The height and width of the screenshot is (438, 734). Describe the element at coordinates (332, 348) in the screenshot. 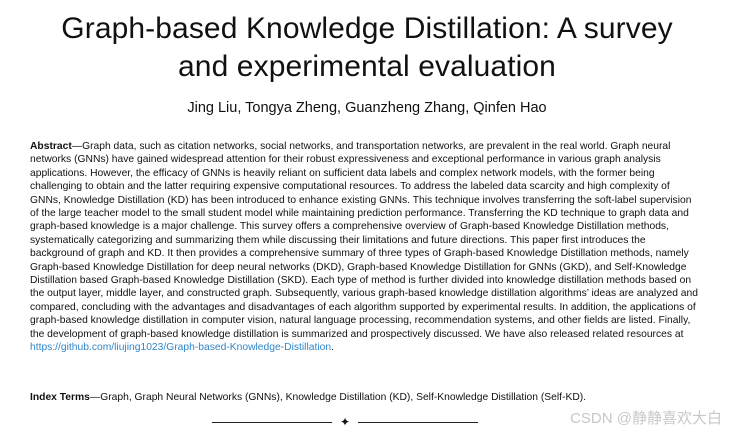

I see `abstract-end: .` at that location.